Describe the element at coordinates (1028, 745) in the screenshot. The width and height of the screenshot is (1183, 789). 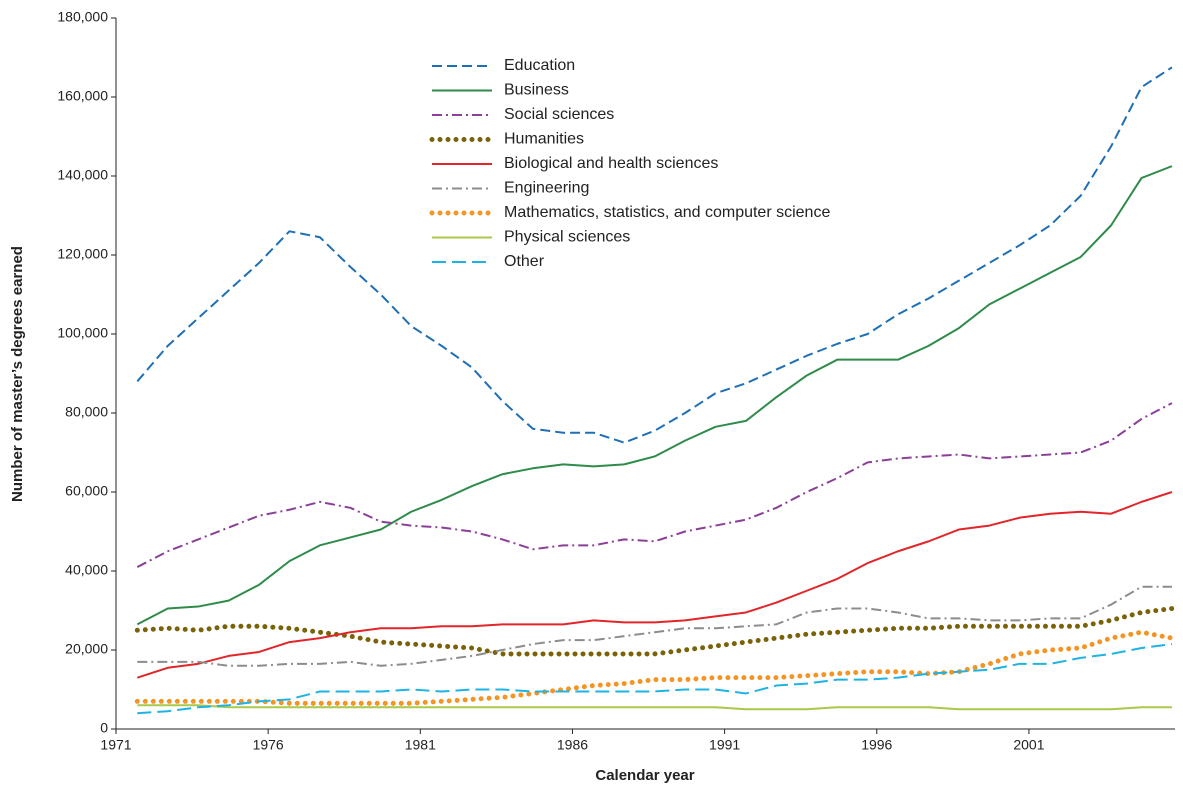
I see `x-tick-label: 2001` at that location.